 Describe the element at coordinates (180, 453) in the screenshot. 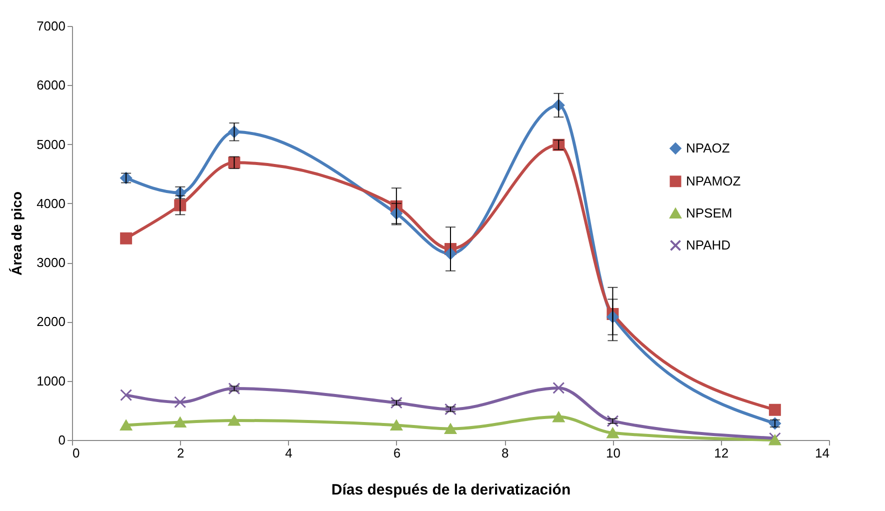

I see `x-tick-label: 2` at that location.